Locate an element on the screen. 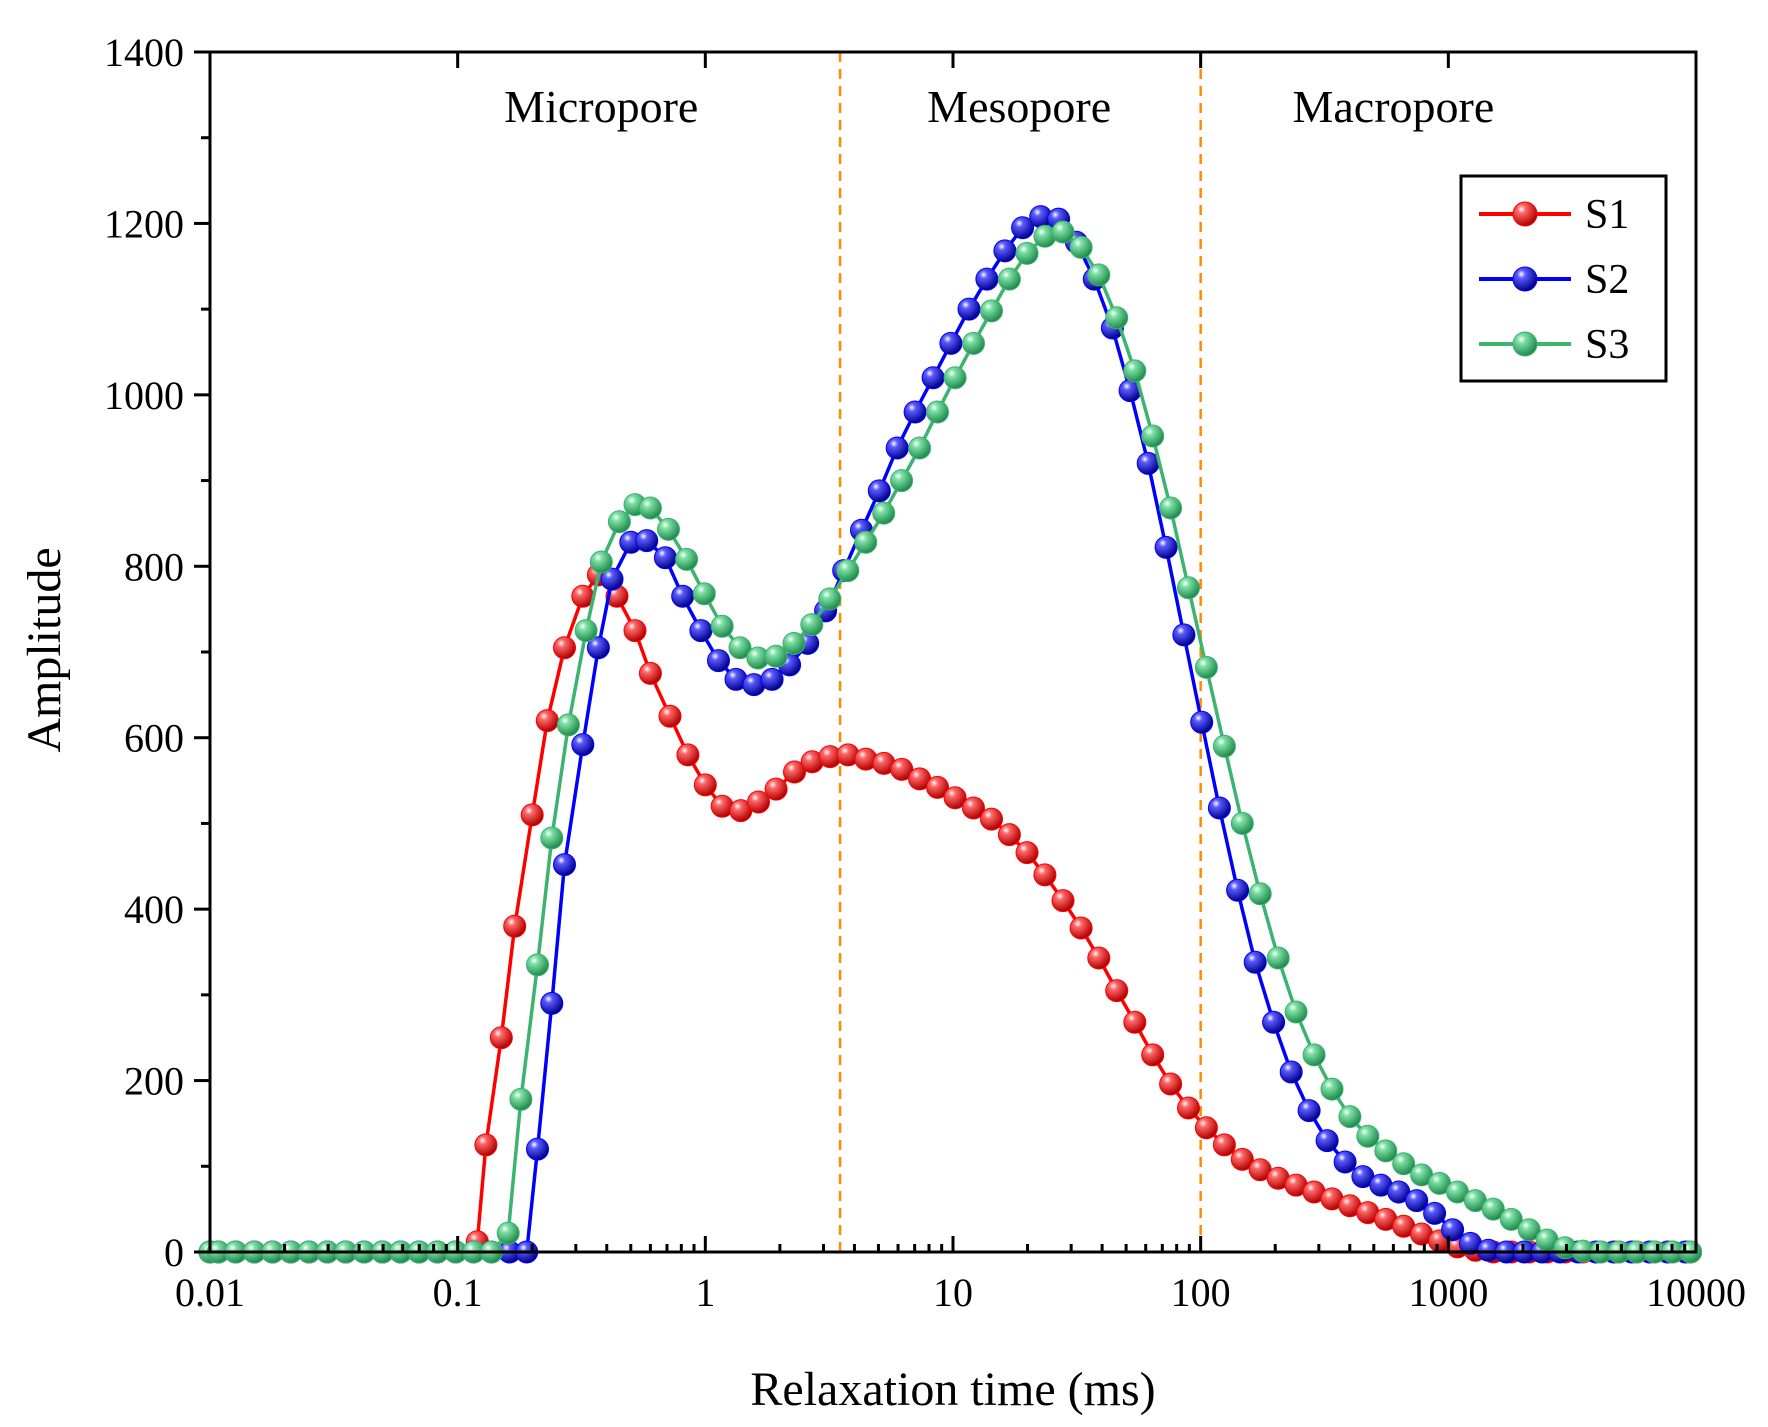 The height and width of the screenshot is (1427, 1768). region-labels: Micropore Mesopore Macropore is located at coordinates (999, 106).